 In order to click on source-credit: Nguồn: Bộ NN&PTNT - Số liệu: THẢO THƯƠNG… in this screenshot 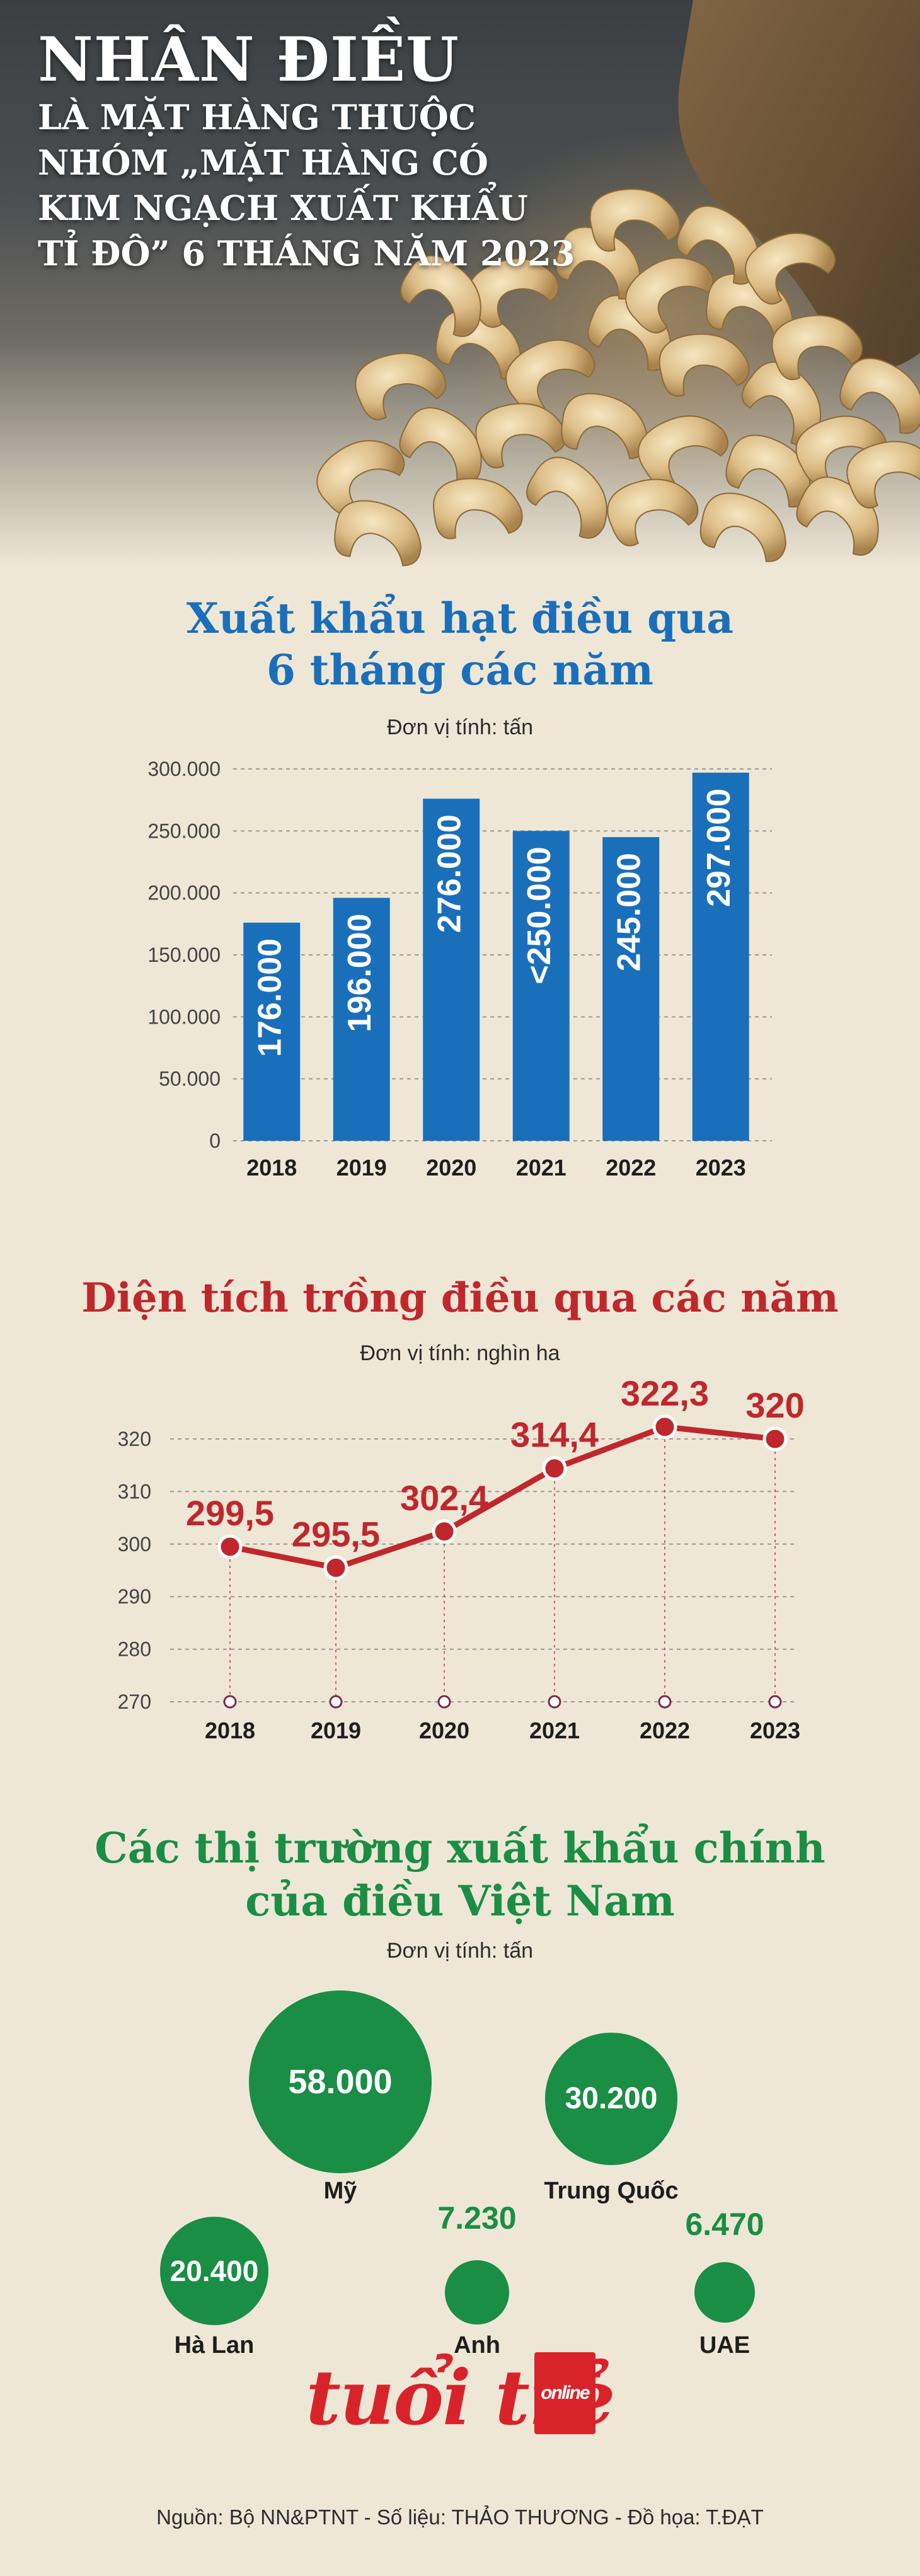, I will do `click(460, 2517)`.